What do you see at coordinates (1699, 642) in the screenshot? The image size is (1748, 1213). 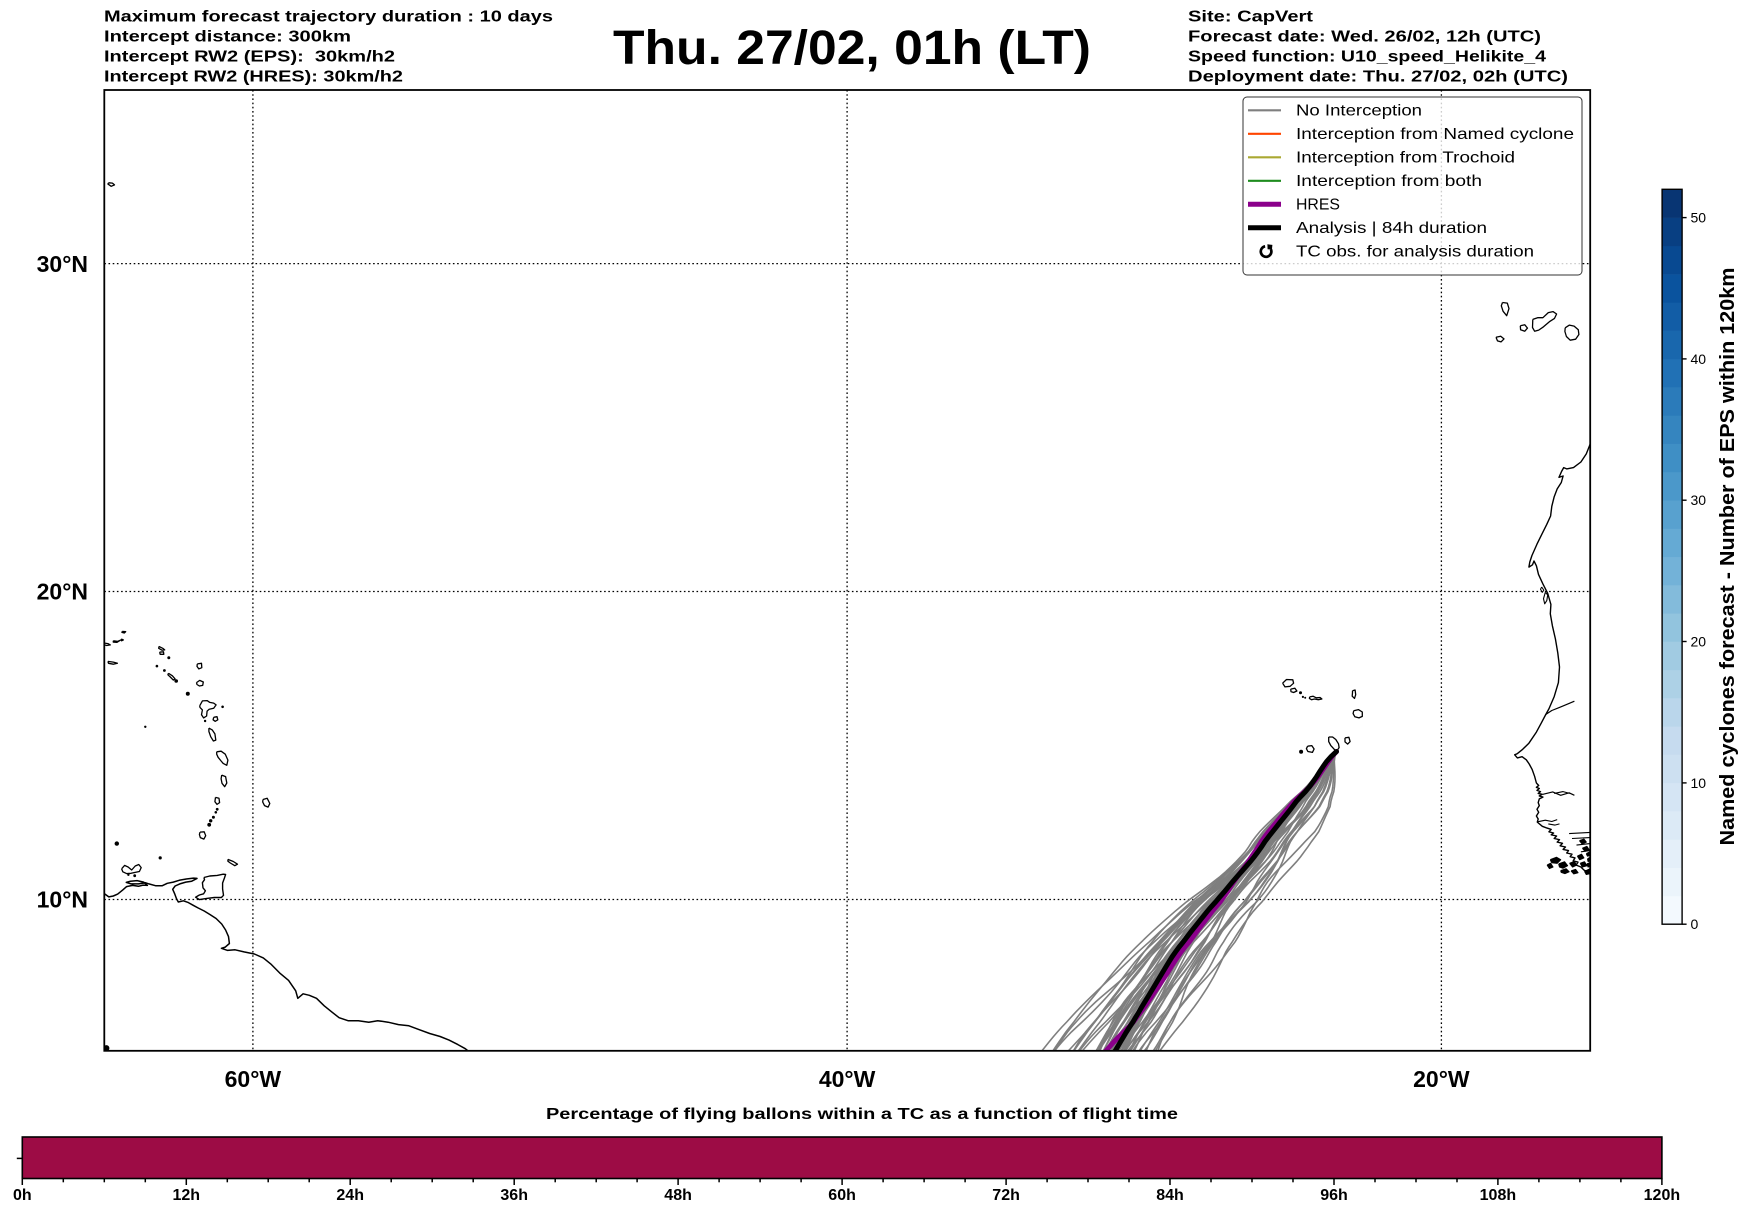 I see `svg-text: 20` at bounding box center [1699, 642].